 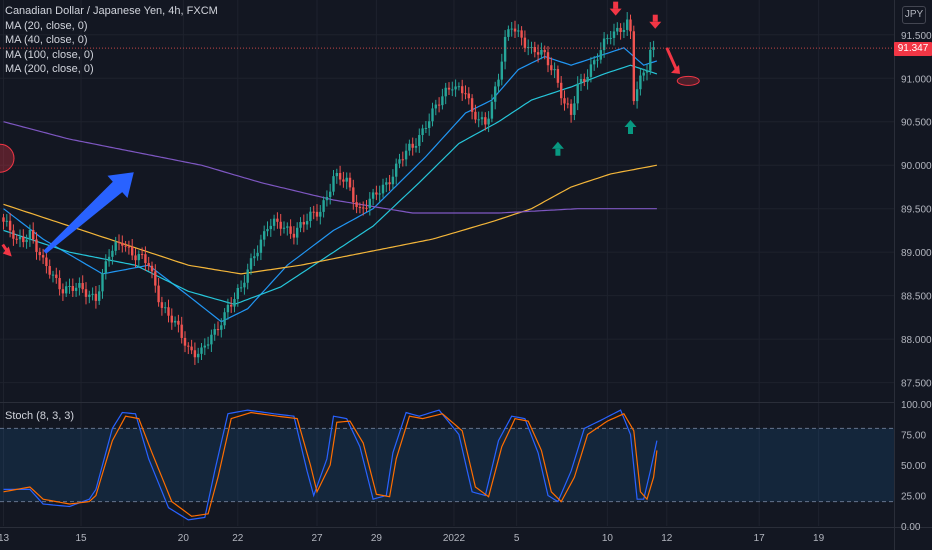 I want to click on oscillator-tick-label: 50.00, so click(x=913, y=466).